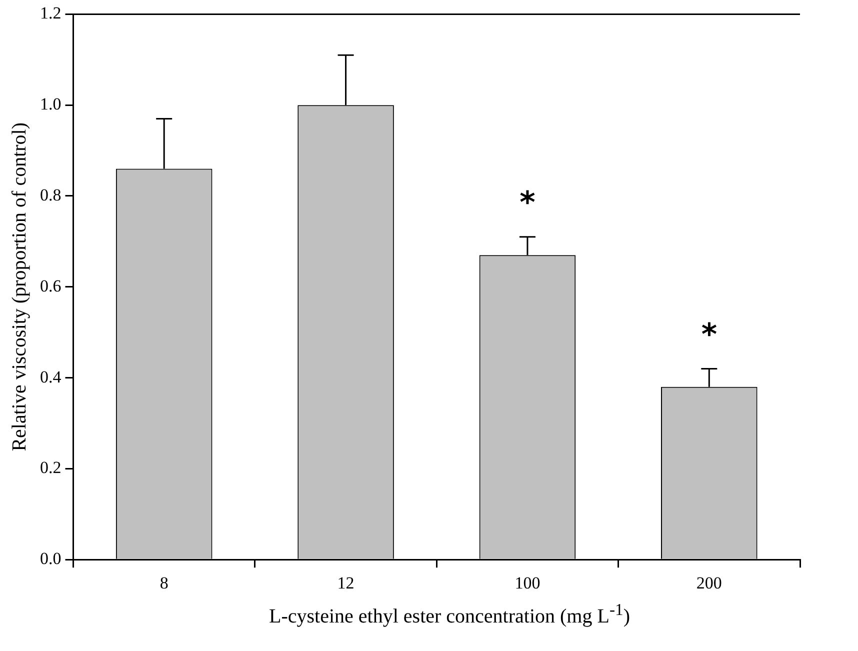 Image resolution: width=858 pixels, height=651 pixels. I want to click on y-tick-label: 0.2, so click(51, 468).